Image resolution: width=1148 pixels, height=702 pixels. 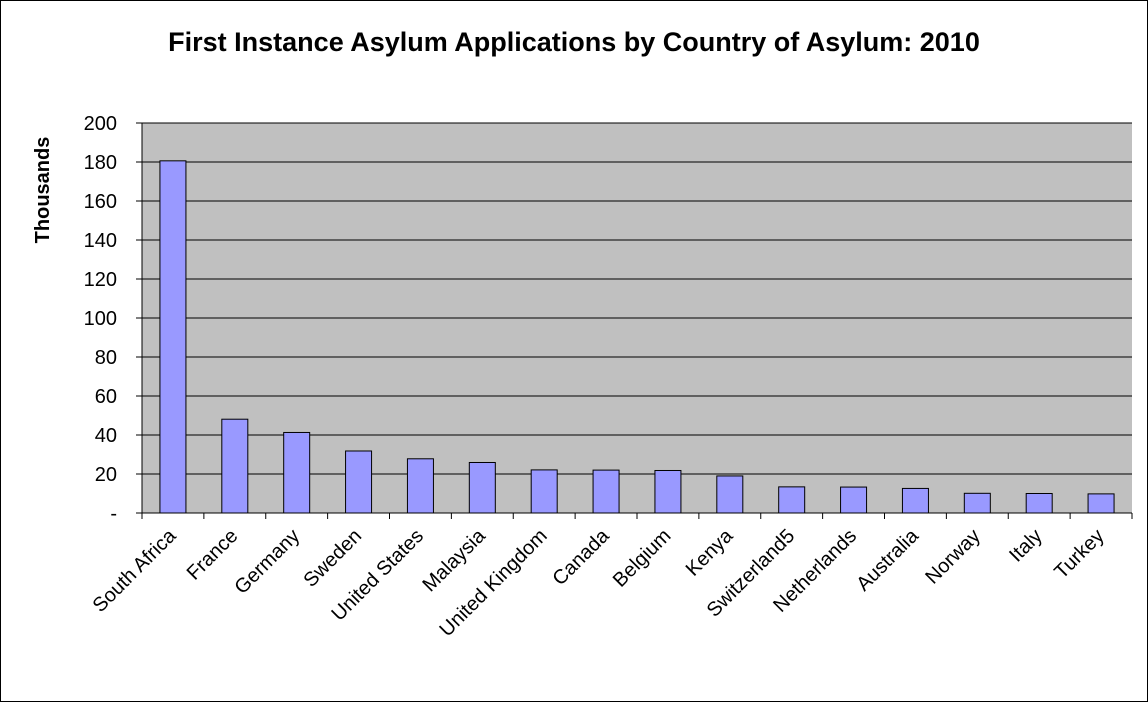 I want to click on y-tick-label: 140, so click(x=100, y=241).